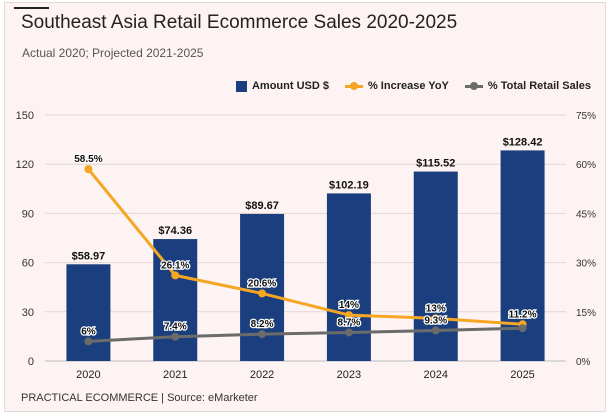 The width and height of the screenshot is (612, 417). What do you see at coordinates (139, 398) in the screenshot?
I see `chart-source-footer: PRACTICAL ECOMMERCE | Source: eMarketer` at bounding box center [139, 398].